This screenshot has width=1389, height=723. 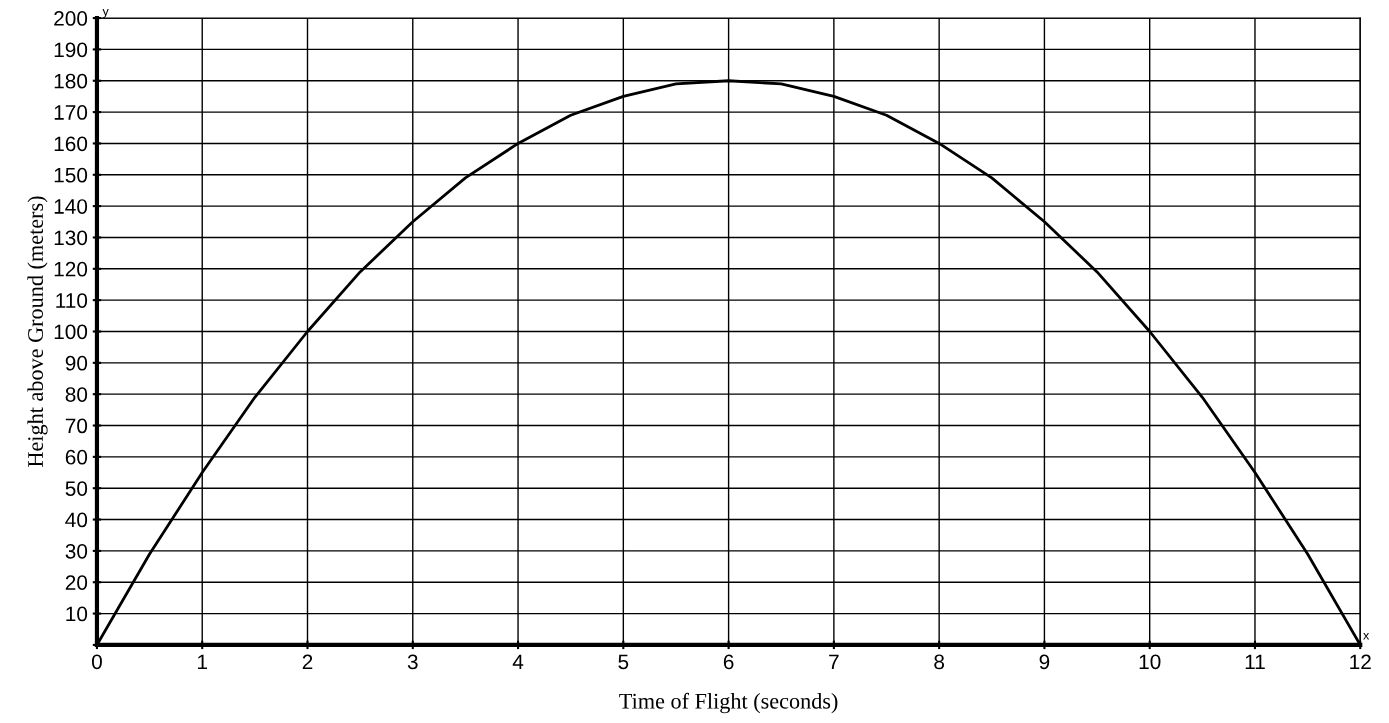 I want to click on y-tick-label: 30, so click(x=76, y=551).